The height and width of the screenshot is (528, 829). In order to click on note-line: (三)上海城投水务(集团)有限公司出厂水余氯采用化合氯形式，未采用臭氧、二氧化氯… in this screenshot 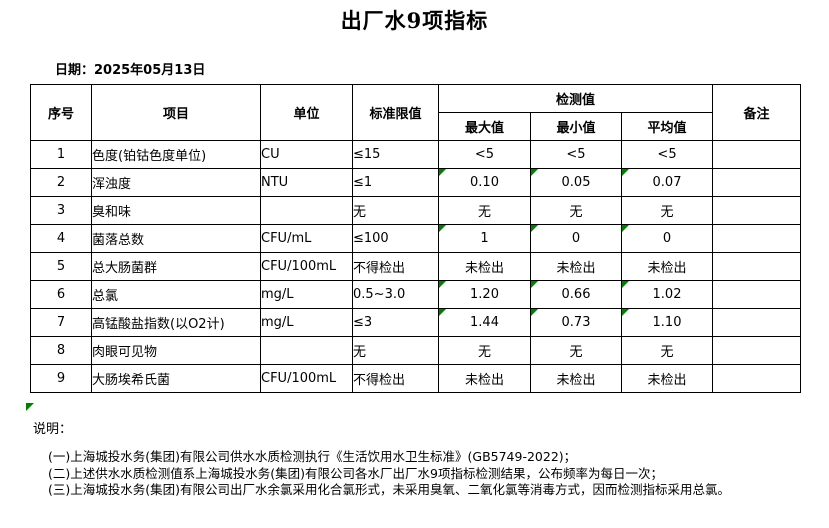, I will do `click(389, 489)`.